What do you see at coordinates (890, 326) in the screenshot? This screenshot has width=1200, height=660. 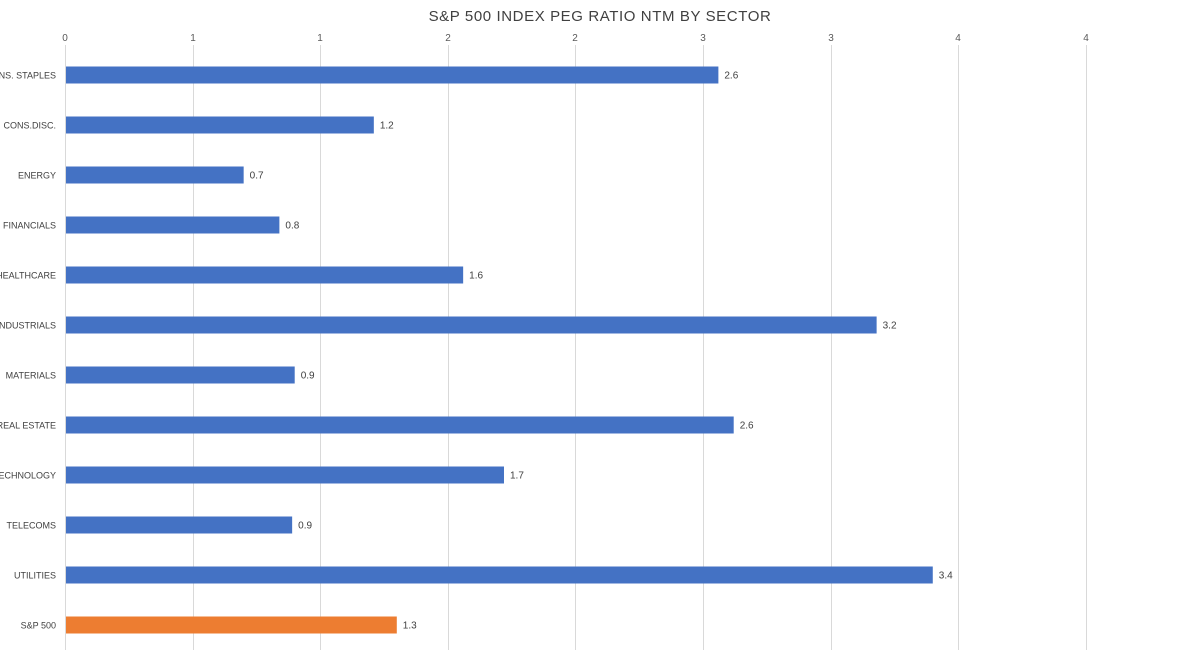 I see `data-label: 3.2` at bounding box center [890, 326].